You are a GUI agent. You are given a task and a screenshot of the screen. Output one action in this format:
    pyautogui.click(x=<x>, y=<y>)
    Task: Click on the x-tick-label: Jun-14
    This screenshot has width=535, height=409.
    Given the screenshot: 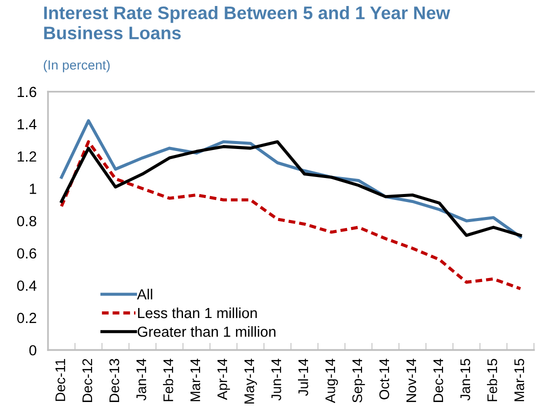 What is the action you would take?
    pyautogui.click(x=277, y=379)
    